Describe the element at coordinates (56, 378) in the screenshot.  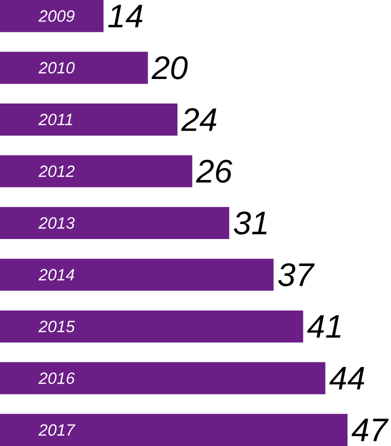
I see `y-tick-label: 2016` at that location.